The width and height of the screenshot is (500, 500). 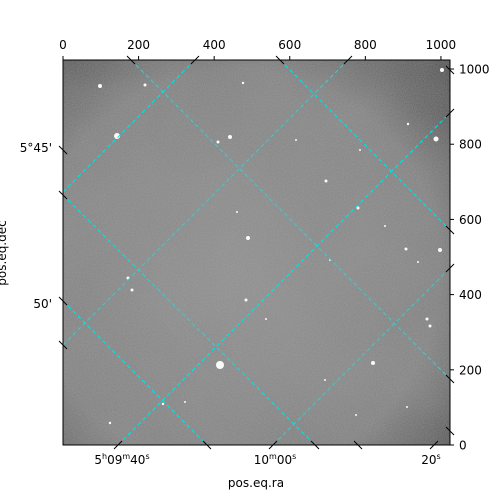 What do you see at coordinates (470, 145) in the screenshot?
I see `y-tick-label: 800` at bounding box center [470, 145].